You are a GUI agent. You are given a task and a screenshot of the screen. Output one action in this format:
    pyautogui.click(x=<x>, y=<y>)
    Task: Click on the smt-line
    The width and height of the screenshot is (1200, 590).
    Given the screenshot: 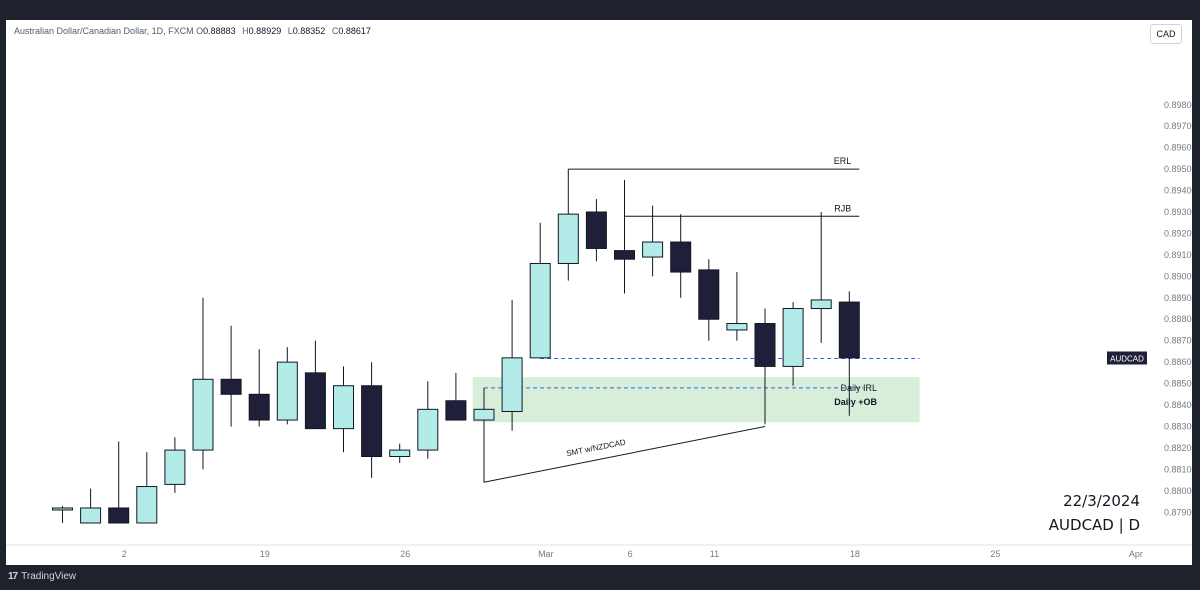 What is the action you would take?
    pyautogui.click(x=624, y=454)
    